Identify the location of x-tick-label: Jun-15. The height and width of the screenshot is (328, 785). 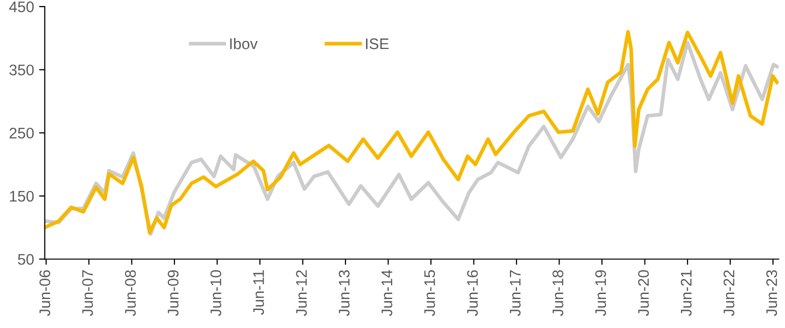
(430, 293).